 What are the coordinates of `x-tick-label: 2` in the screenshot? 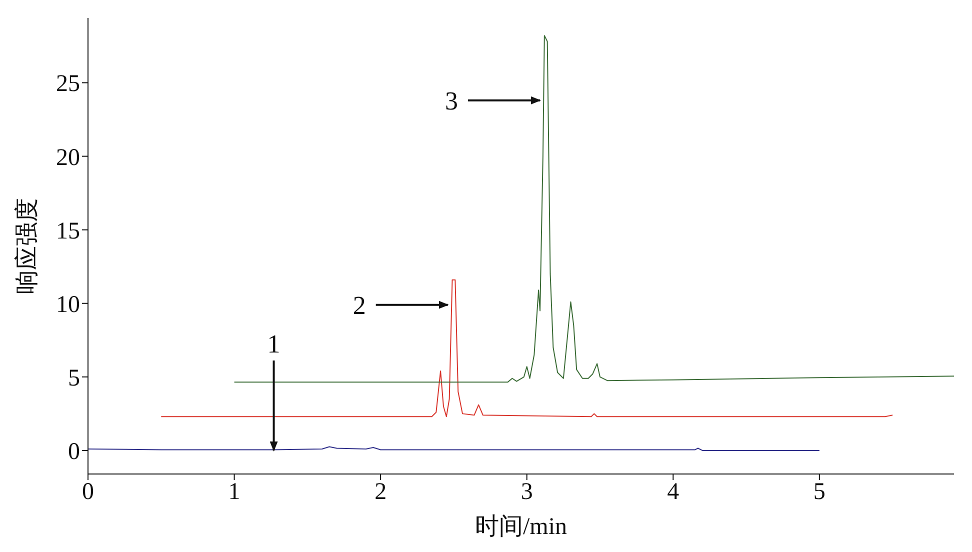 It's located at (380, 492).